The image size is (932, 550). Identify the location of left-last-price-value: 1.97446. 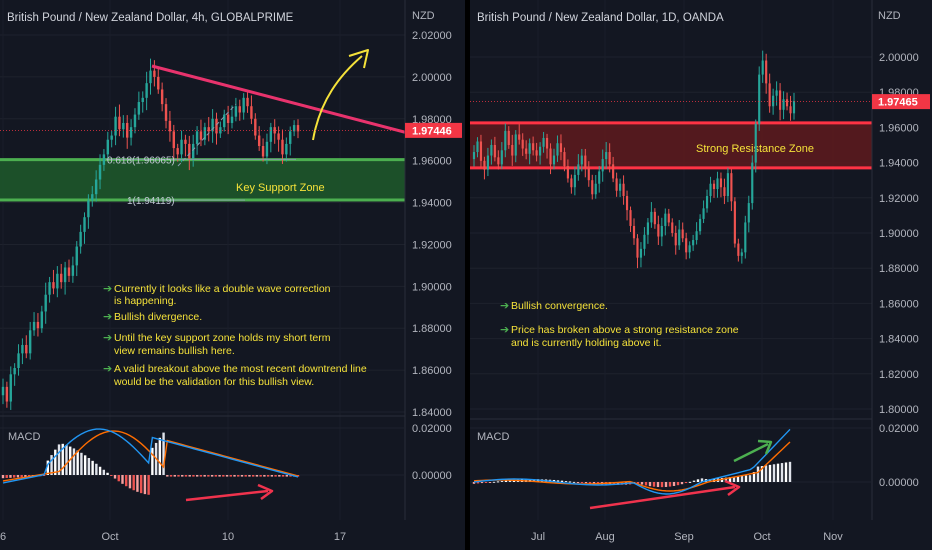
(432, 131).